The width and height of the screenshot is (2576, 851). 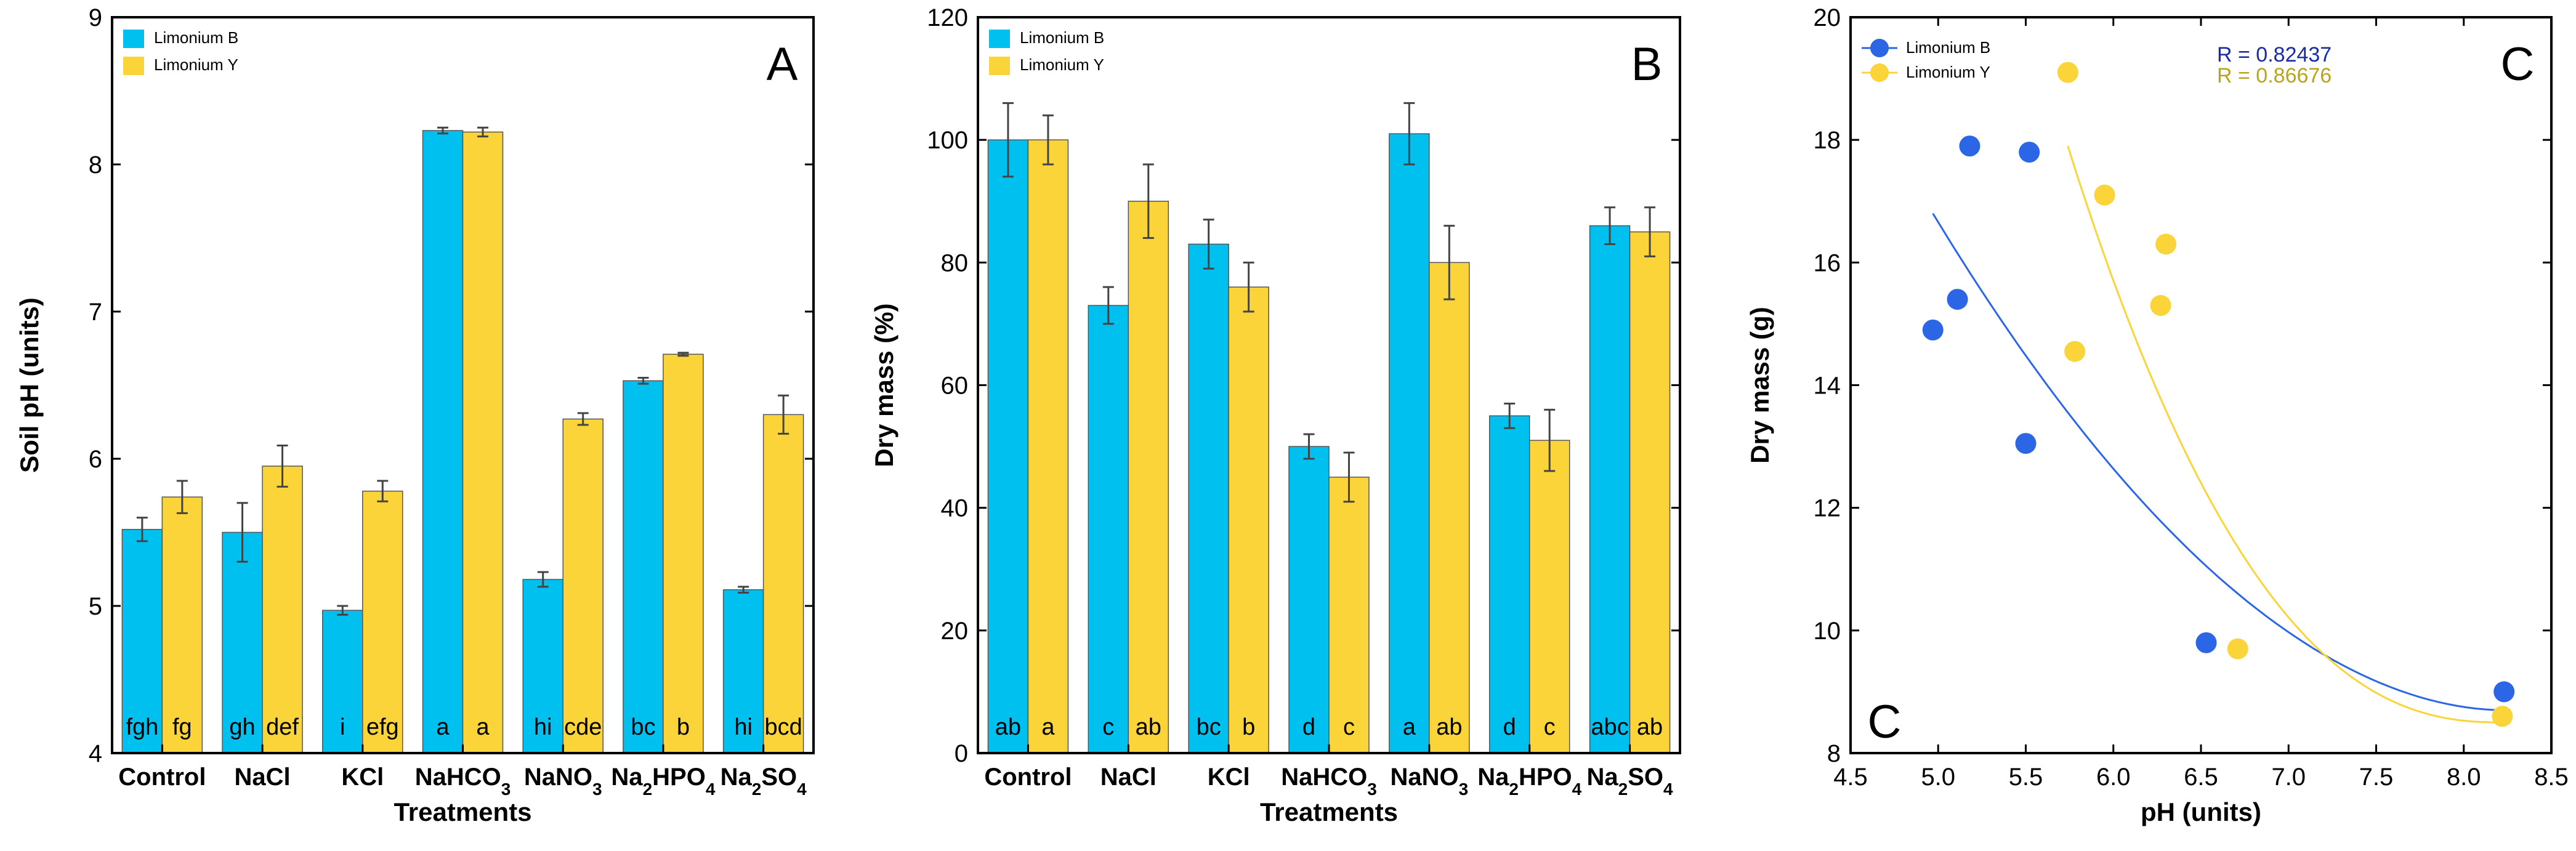 What do you see at coordinates (1630, 781) in the screenshot?
I see `x-tick-label: Na2SO4` at bounding box center [1630, 781].